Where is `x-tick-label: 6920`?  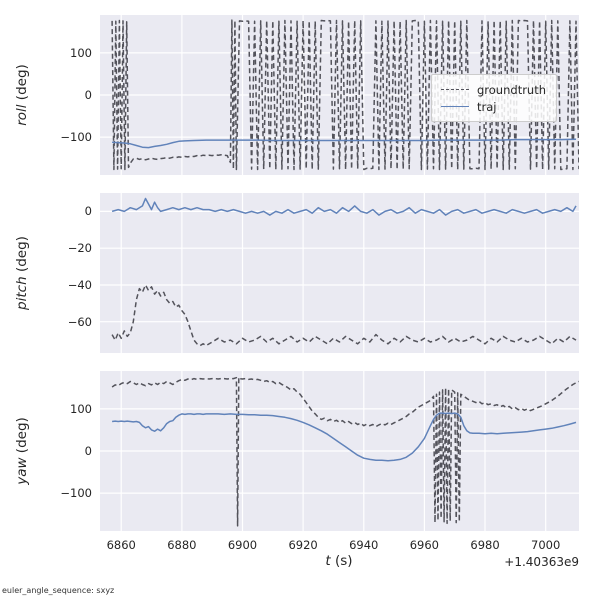 x-tick-label: 6920 is located at coordinates (303, 545).